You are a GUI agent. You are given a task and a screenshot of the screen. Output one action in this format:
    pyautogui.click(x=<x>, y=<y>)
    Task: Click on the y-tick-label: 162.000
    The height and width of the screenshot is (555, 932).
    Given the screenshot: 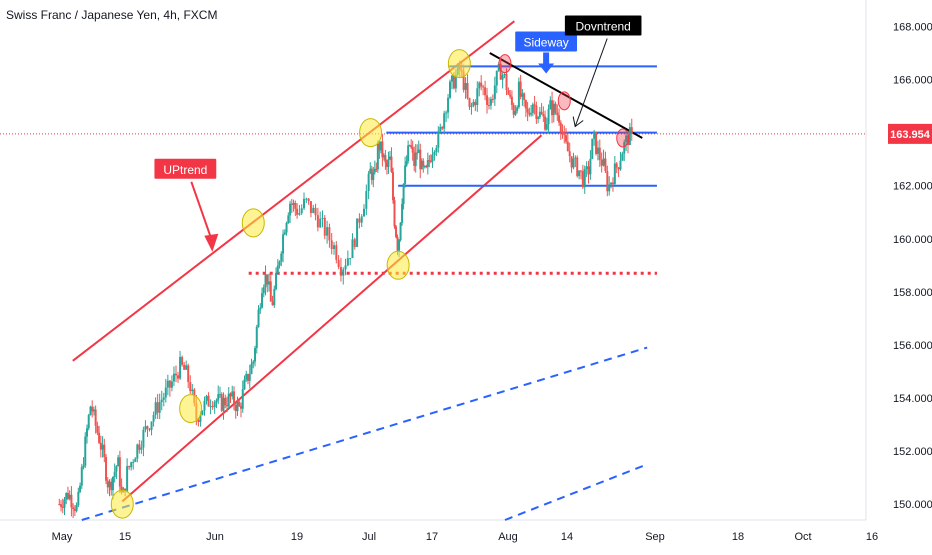 What is the action you would take?
    pyautogui.click(x=912, y=187)
    